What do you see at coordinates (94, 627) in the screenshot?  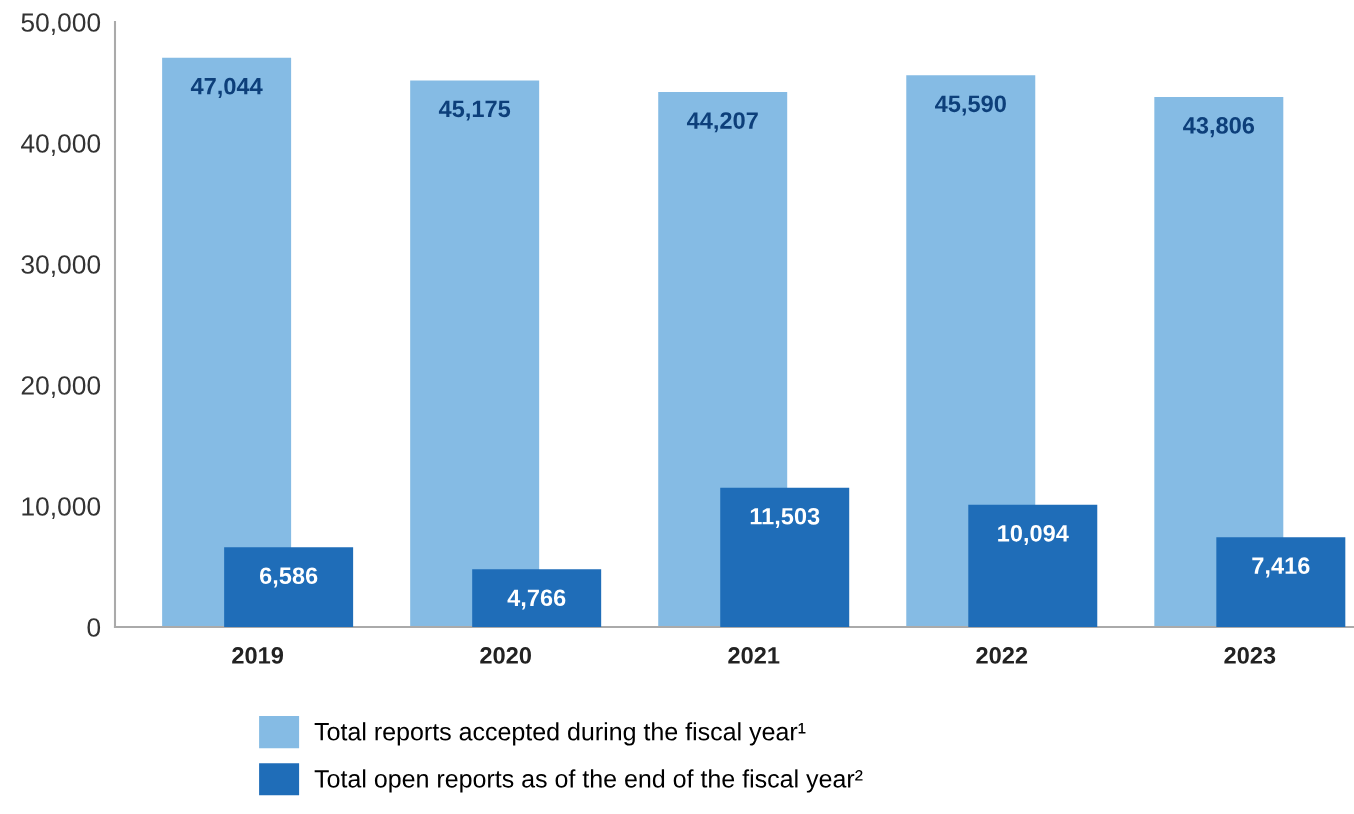 I see `y-tick-label: 0` at bounding box center [94, 627].